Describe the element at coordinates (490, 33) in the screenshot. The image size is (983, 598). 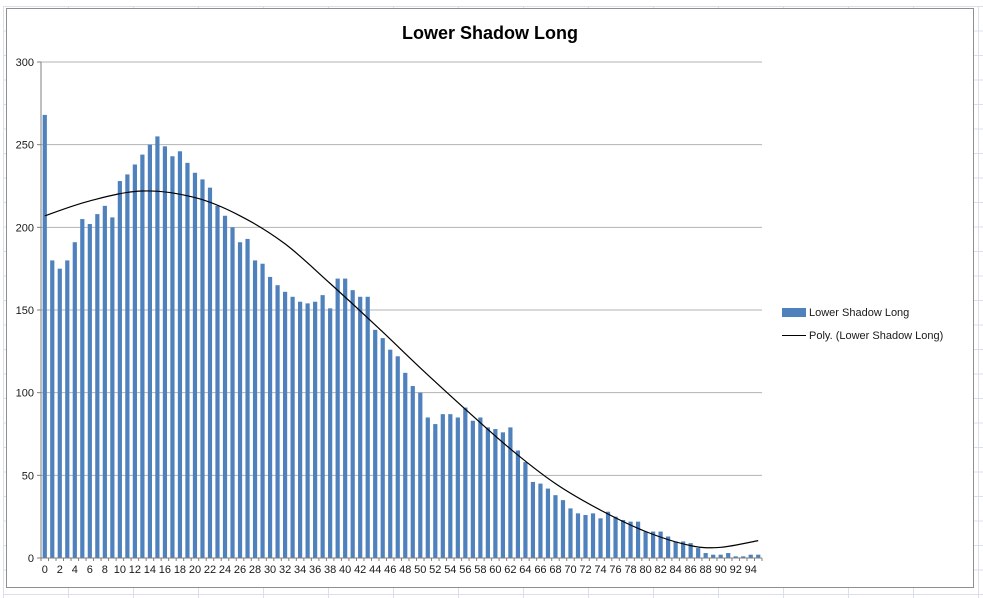
I see `chart-title: Lower Shadow Long` at that location.